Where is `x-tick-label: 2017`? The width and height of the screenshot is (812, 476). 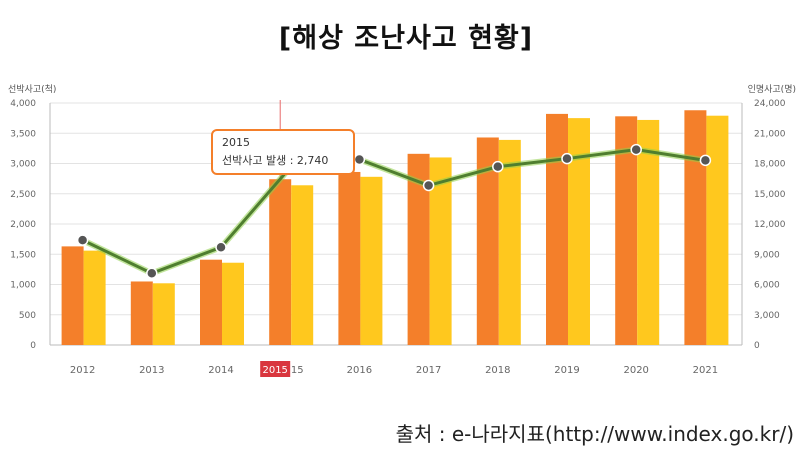 x-tick-label: 2017 is located at coordinates (428, 370).